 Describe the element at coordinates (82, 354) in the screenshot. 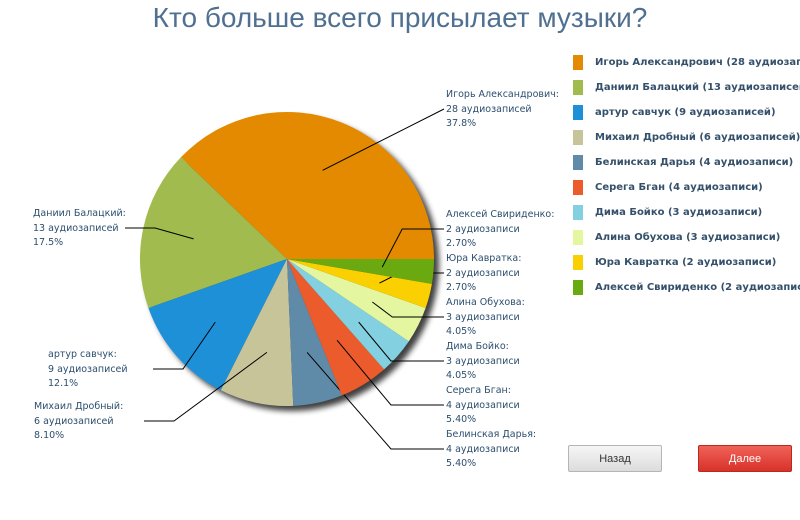

I see `slice-label-name: артур савчук:` at that location.